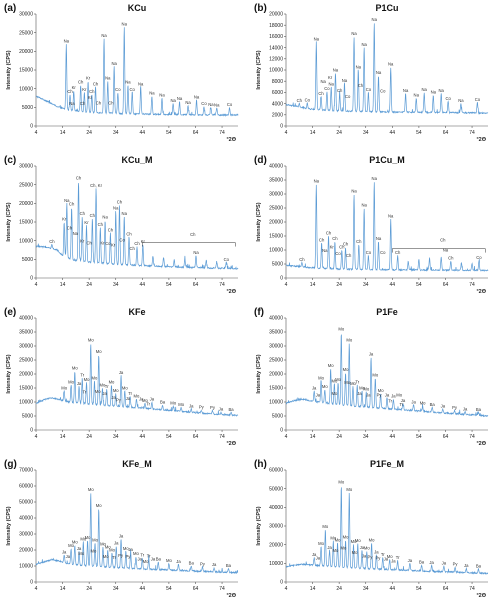 The height and width of the screenshot is (607, 500). Describe the element at coordinates (276, 389) in the screenshot. I see `y-tick-label: 15000` at that location.